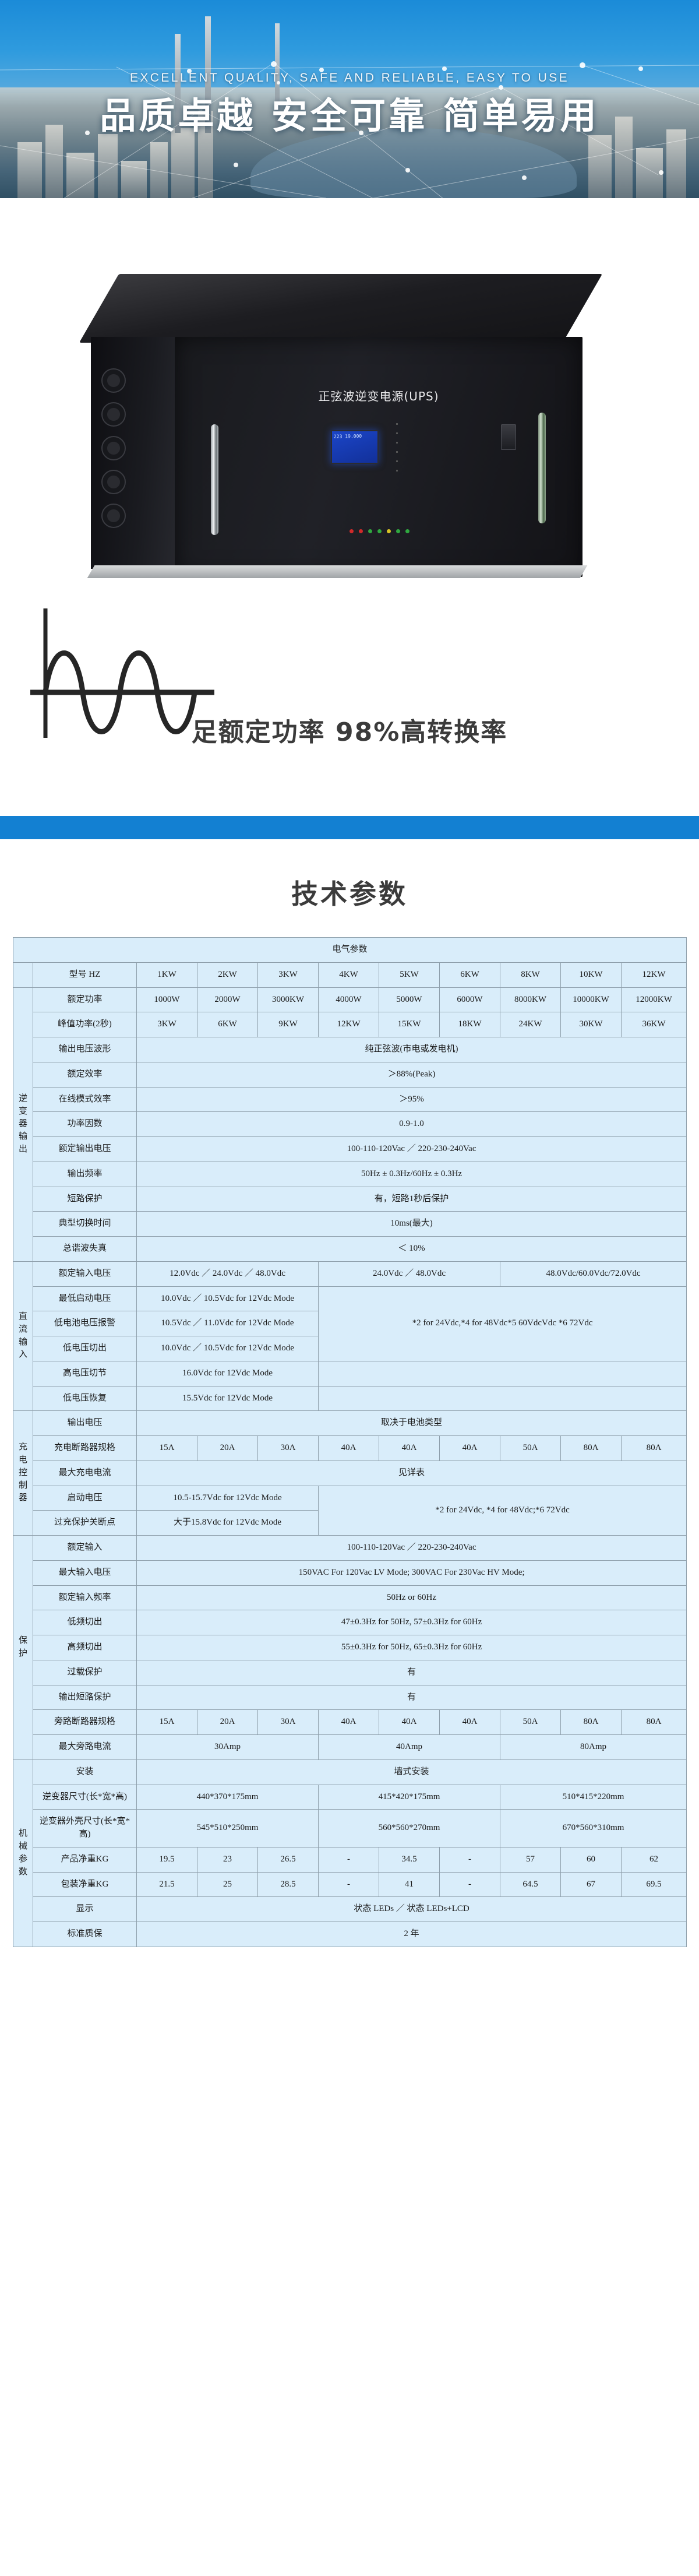 This screenshot has height=2576, width=699. What do you see at coordinates (277, 78) in the screenshot?
I see `banner-tower-right` at bounding box center [277, 78].